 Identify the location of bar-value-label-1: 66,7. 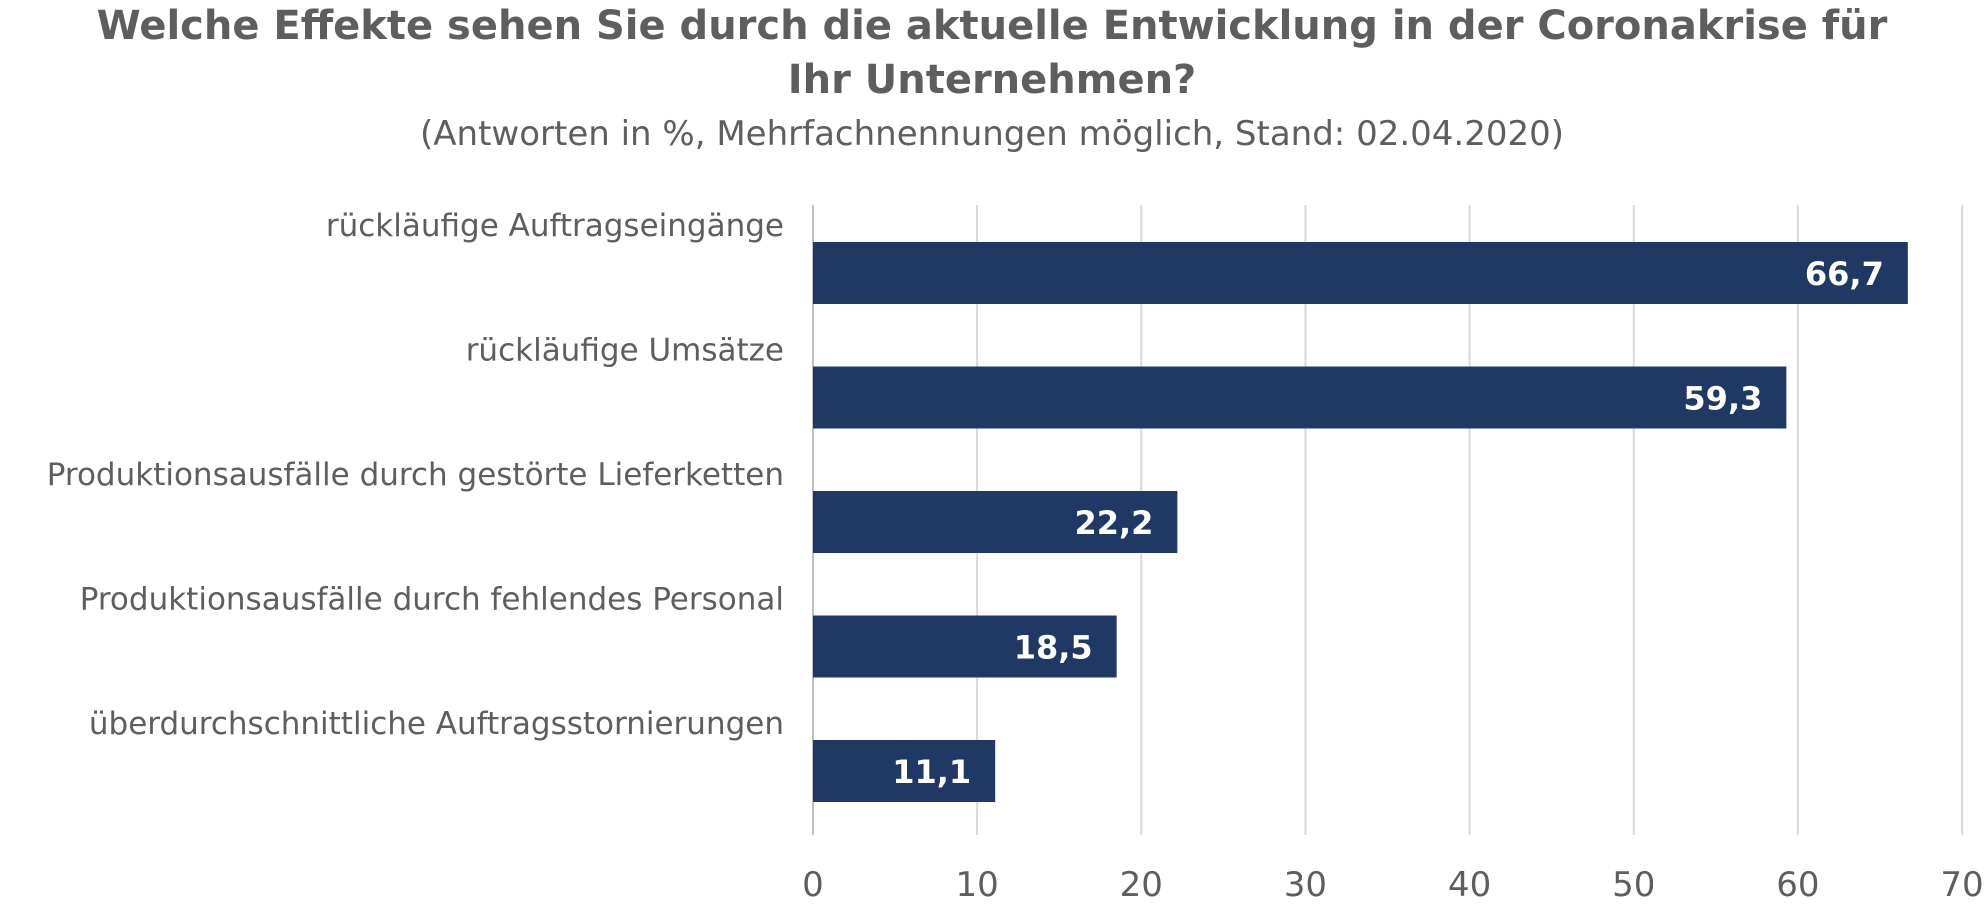
(1844, 274).